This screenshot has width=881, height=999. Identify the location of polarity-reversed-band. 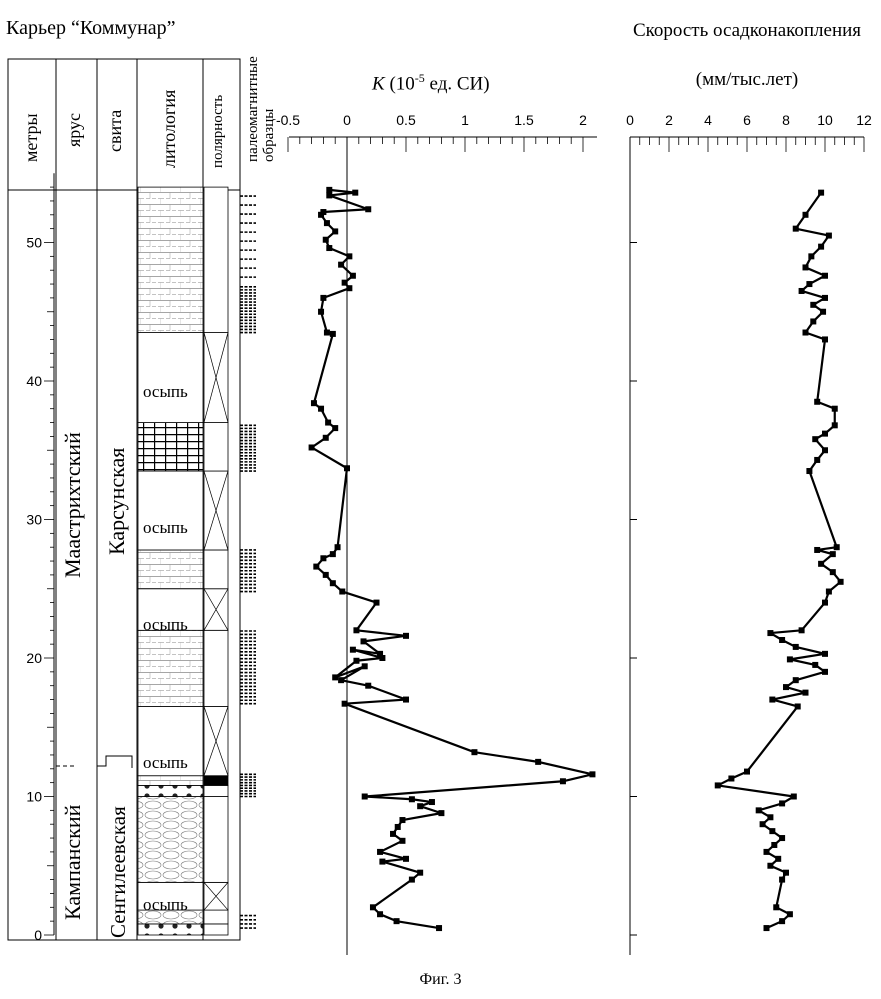
(216, 781).